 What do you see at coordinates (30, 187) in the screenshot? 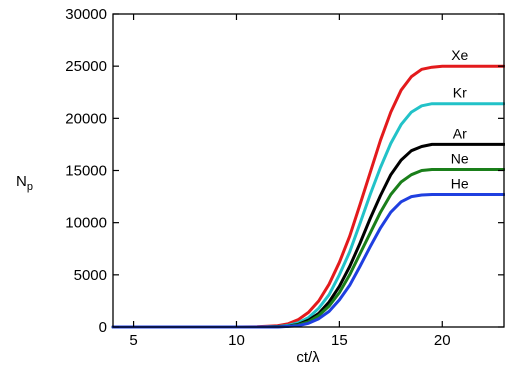
I see `y-axis-title-sub: p` at bounding box center [30, 187].